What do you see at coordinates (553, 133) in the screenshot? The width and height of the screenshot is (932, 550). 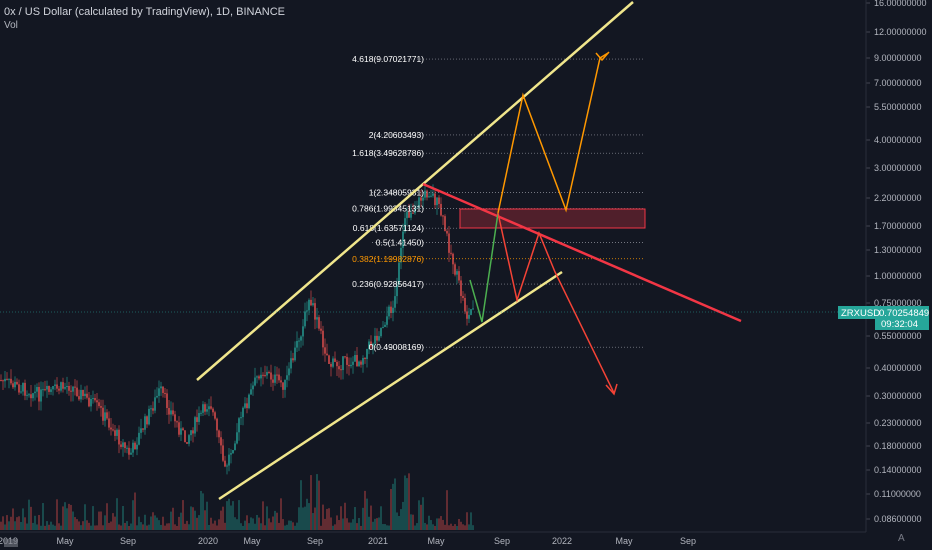 I see `bullish-projection-path` at bounding box center [553, 133].